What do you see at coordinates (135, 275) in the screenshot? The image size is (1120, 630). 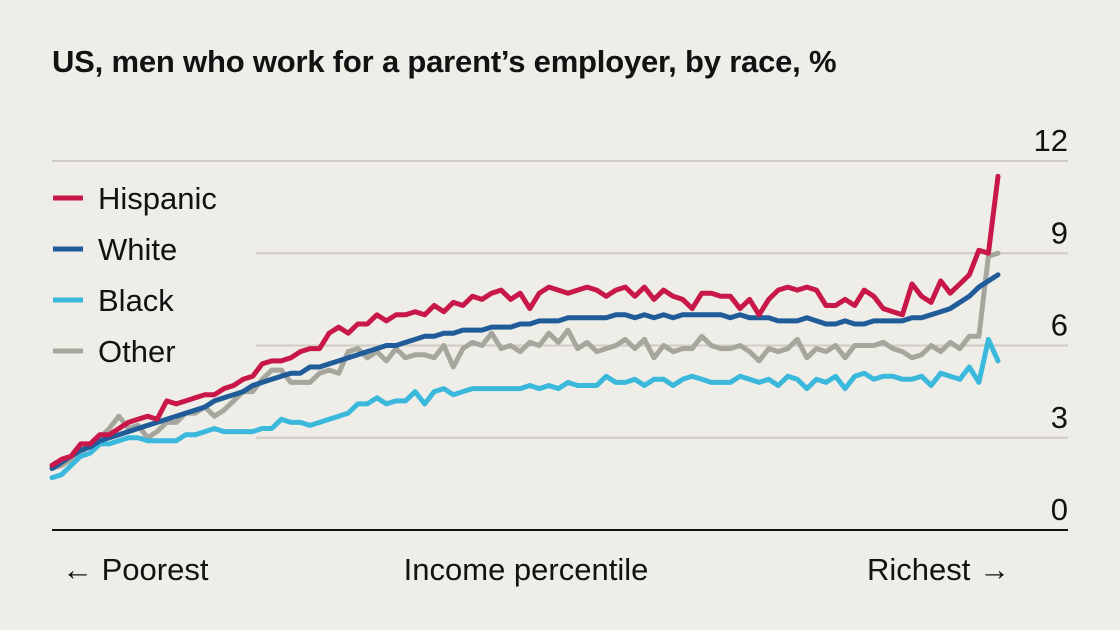 I see `legend: Hispanic White Black Other` at bounding box center [135, 275].